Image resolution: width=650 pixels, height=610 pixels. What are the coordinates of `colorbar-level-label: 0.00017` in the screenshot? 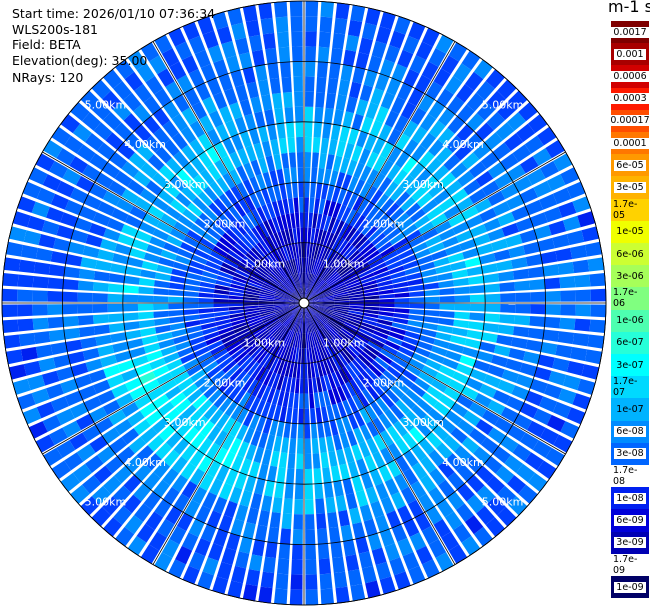 It's located at (629, 121).